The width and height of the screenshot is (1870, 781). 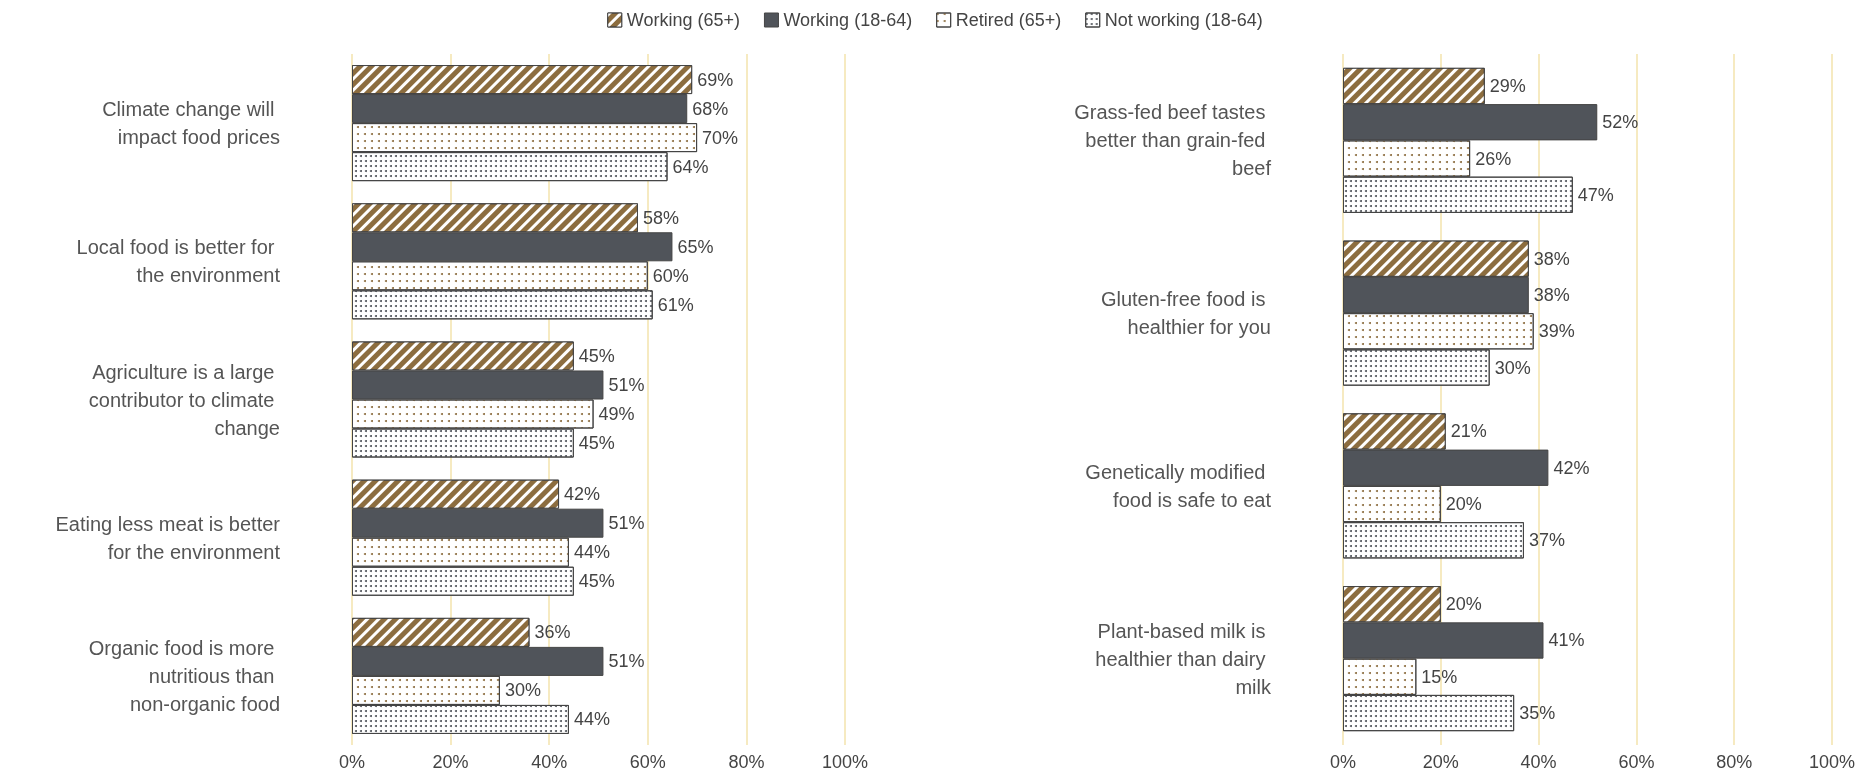 I want to click on data-label: 49%, so click(x=616, y=414).